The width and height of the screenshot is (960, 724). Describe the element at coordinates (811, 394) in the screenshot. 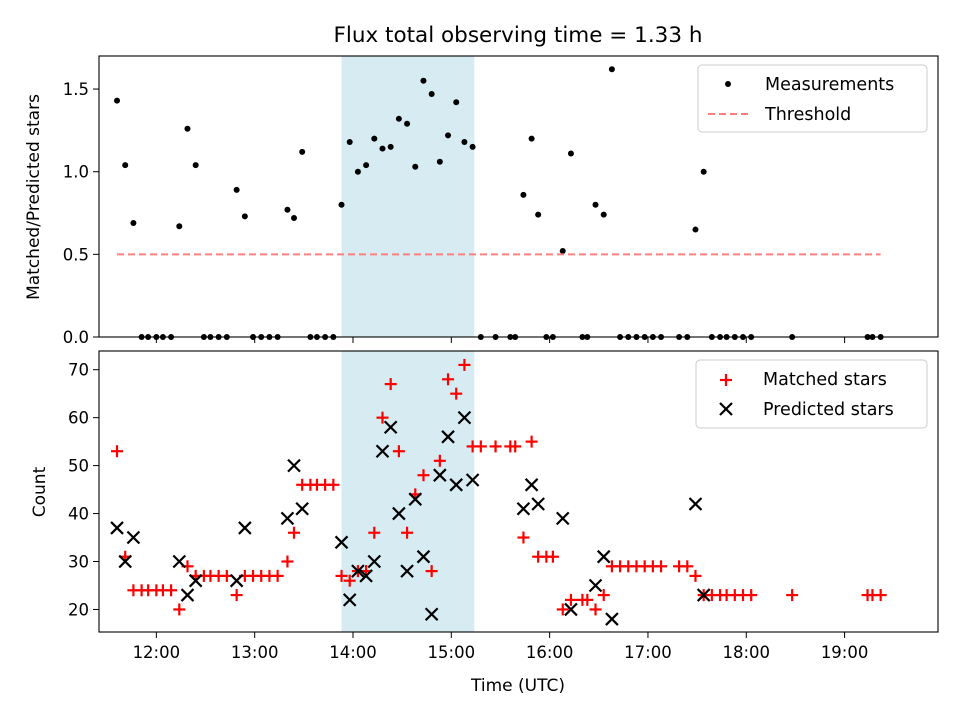

I see `bottom-legend: Matched stars Predicted stars` at that location.